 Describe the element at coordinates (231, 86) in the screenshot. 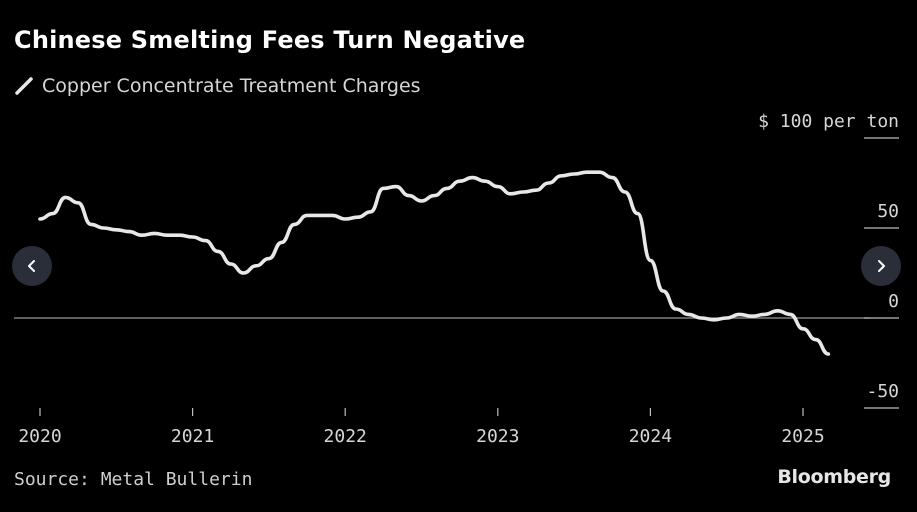

I see `legend-label: Copper Concentrate Treatment Charges` at that location.